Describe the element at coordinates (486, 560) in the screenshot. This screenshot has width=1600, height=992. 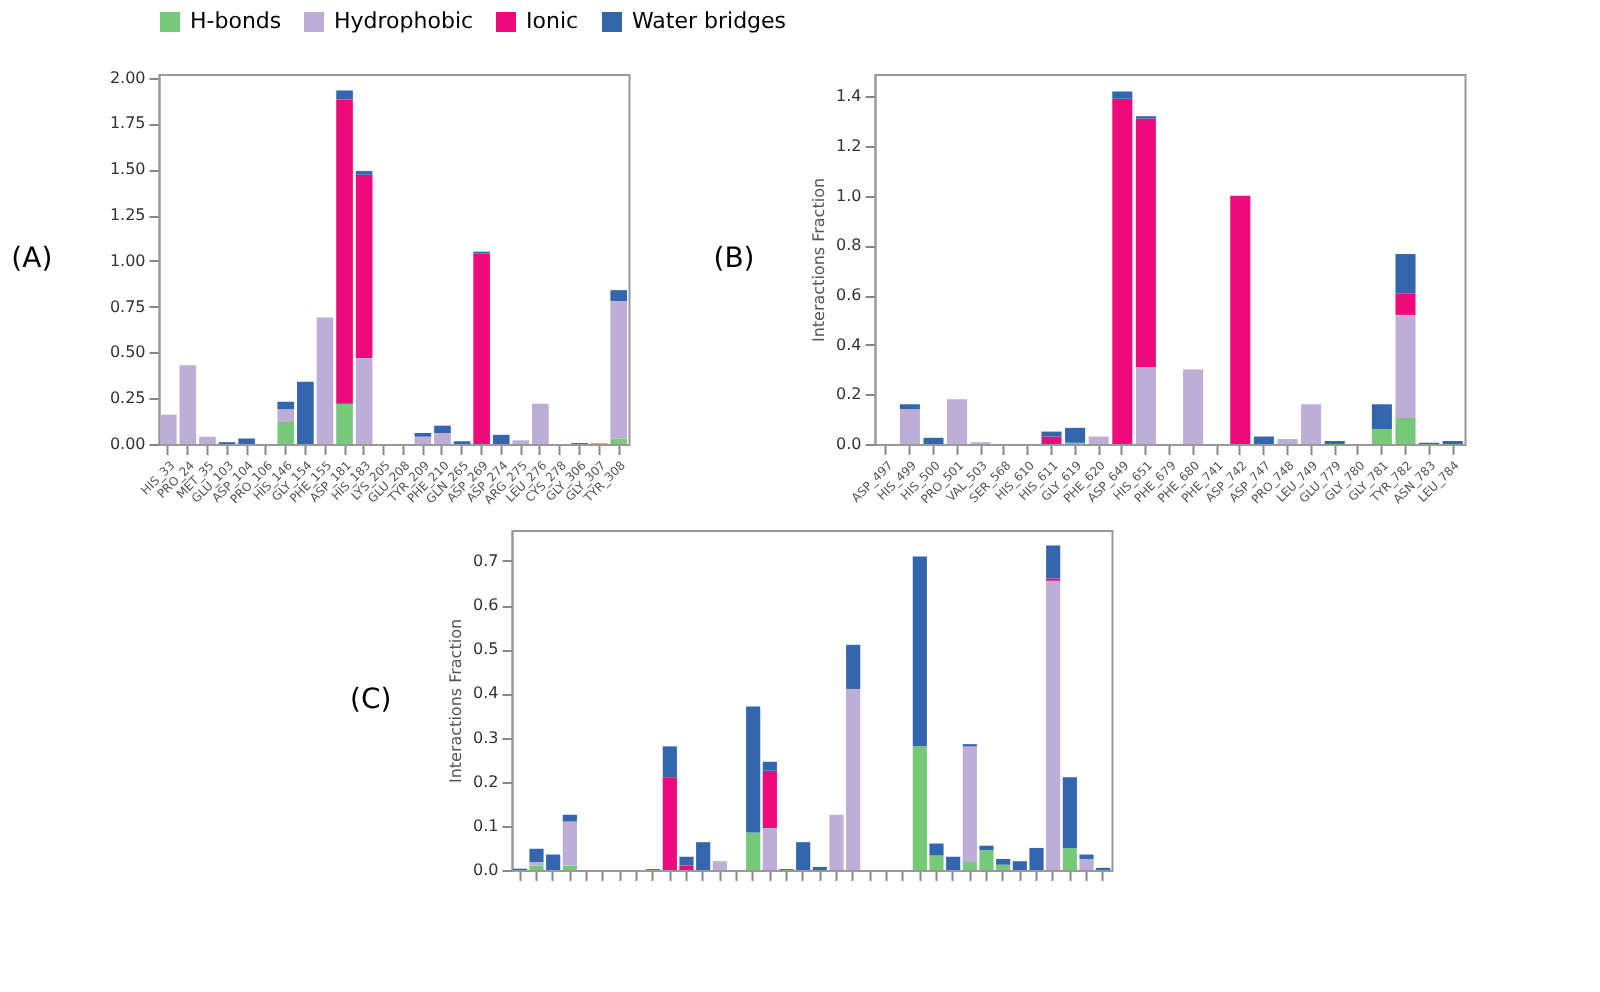
I see `y-tick-label: 0.7` at that location.